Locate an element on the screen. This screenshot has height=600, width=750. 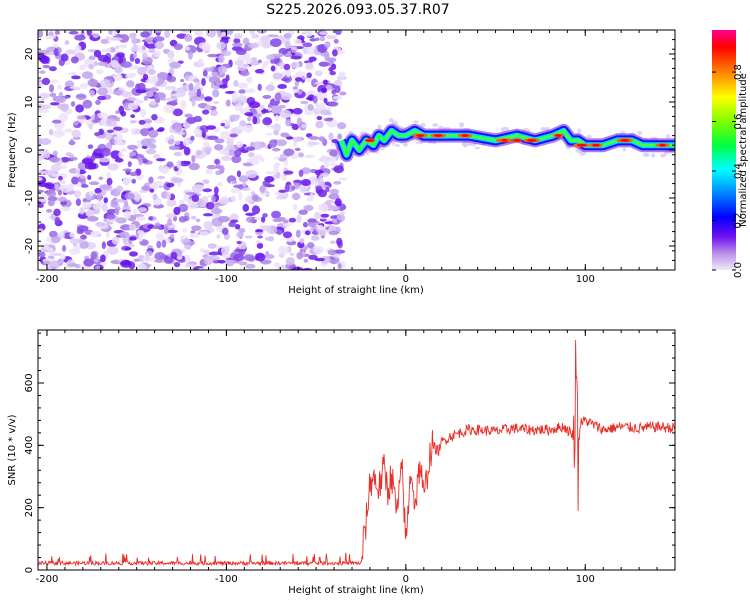
colorbar-ticks: 0.0 0.2 0.4 0.6 0.8 is located at coordinates (728, 171).